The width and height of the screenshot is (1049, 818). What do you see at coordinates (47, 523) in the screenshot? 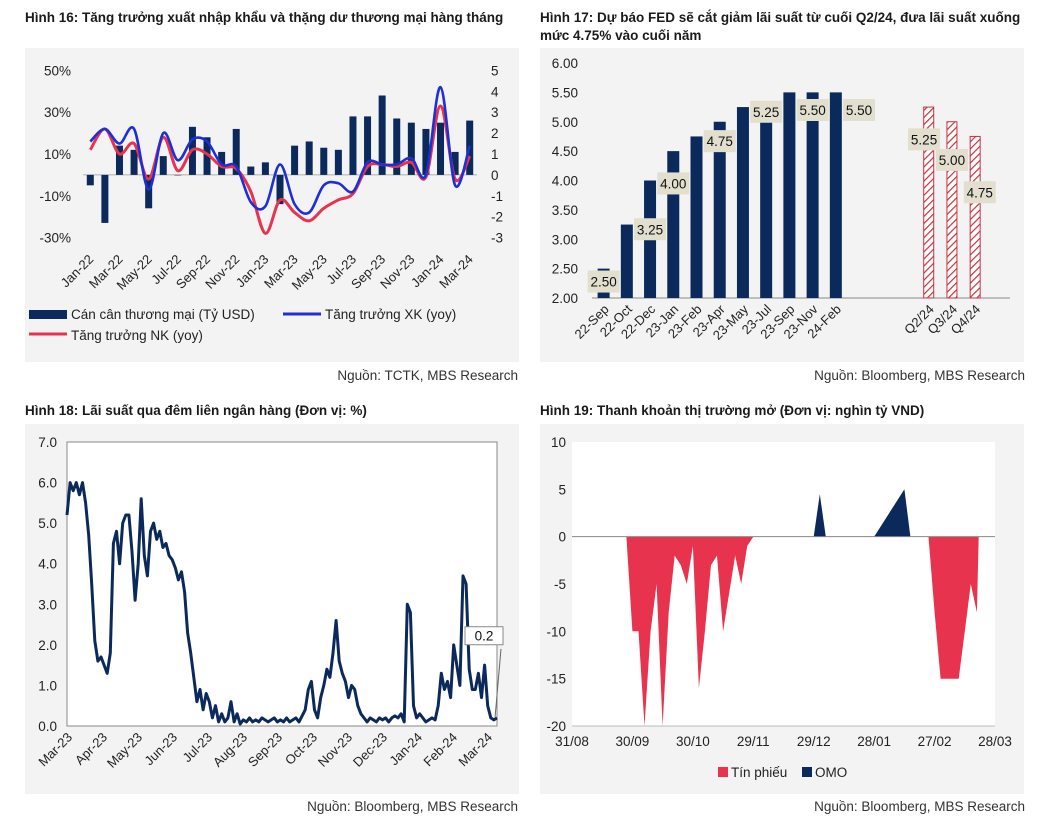
I see `y-axis-tick: 5.0` at bounding box center [47, 523].